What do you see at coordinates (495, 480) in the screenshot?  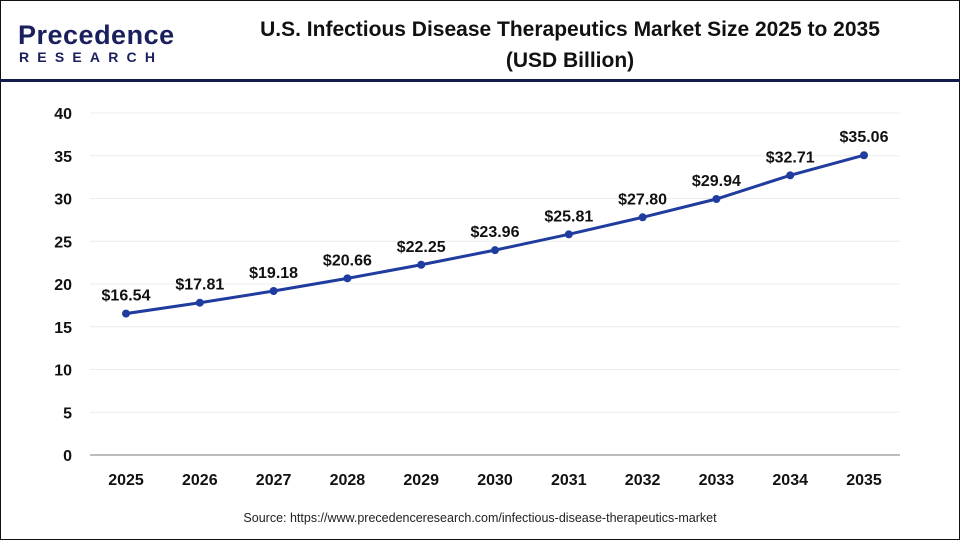 I see `x-tick-label: 2030` at bounding box center [495, 480].